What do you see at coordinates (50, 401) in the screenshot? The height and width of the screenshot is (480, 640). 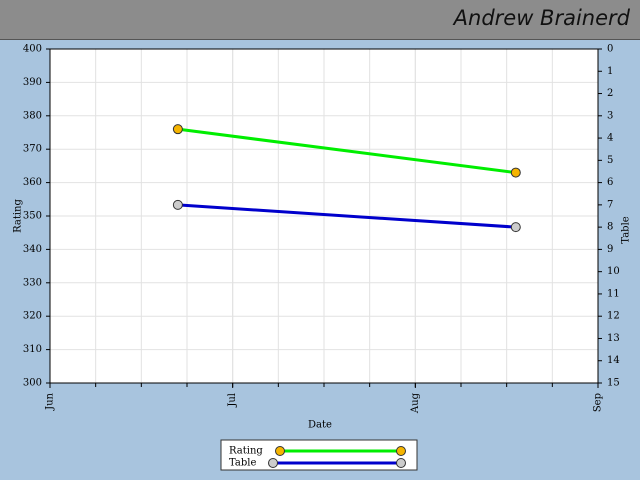 I see `x-tick-label: Jun` at bounding box center [50, 401].